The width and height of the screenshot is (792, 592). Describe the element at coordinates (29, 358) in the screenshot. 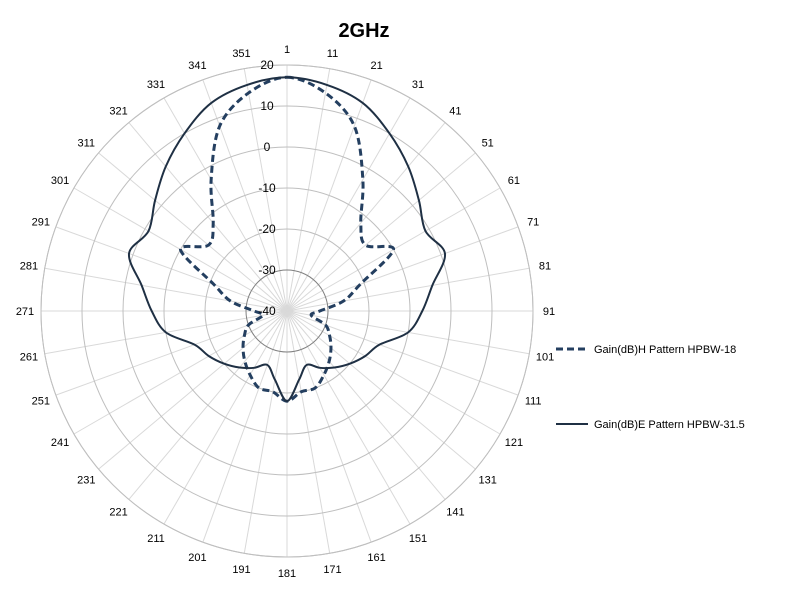

I see `angle-tick-label: 261` at that location.